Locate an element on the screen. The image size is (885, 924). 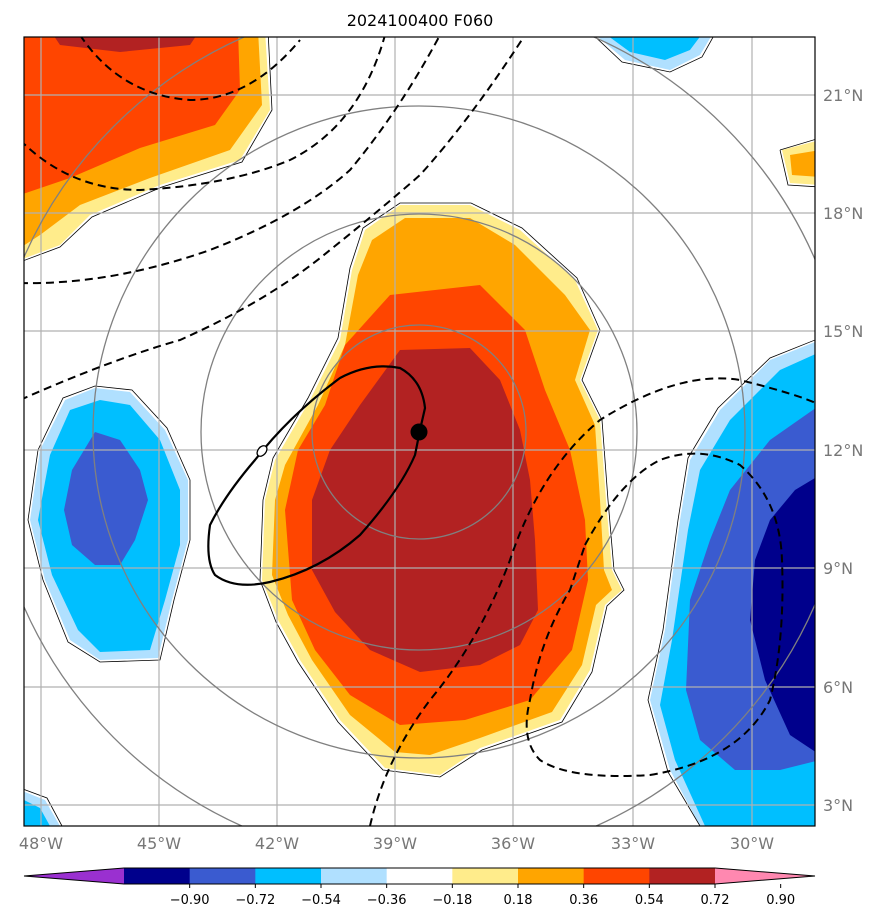
colorbar-tick-label: 0.90 is located at coordinates (780, 900).